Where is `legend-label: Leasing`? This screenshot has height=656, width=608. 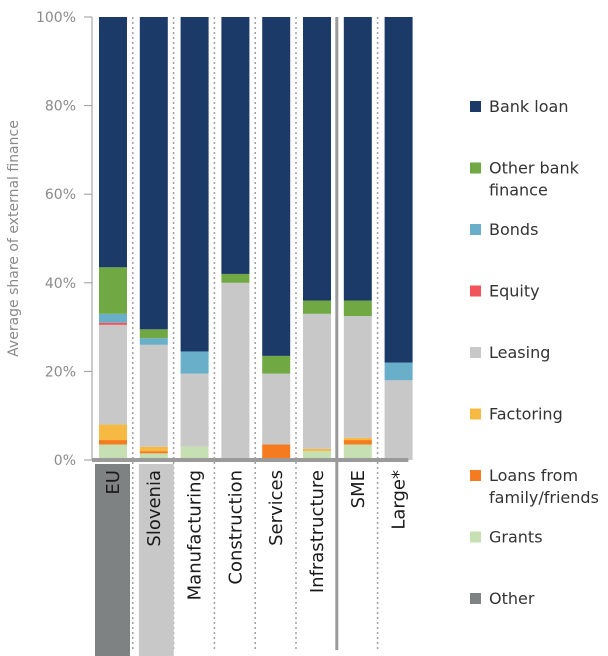
legend-label: Leasing is located at coordinates (519, 352).